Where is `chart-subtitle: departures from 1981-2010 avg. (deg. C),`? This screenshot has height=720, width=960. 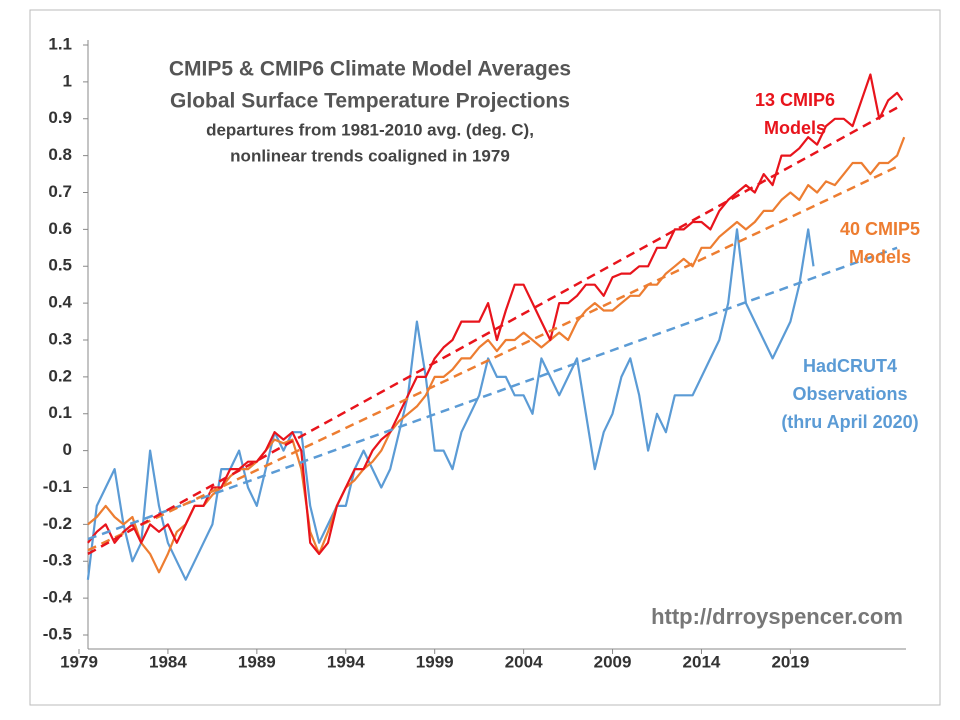 chart-subtitle: departures from 1981-2010 avg. (deg. C), is located at coordinates (370, 129).